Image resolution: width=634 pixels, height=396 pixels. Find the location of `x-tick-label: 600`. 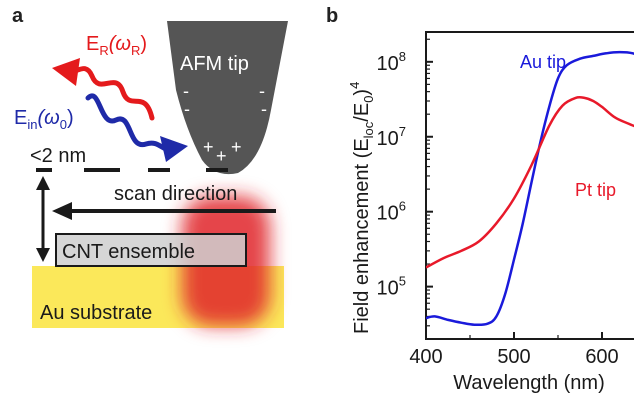

x-tick-label: 600 is located at coordinates (601, 357).